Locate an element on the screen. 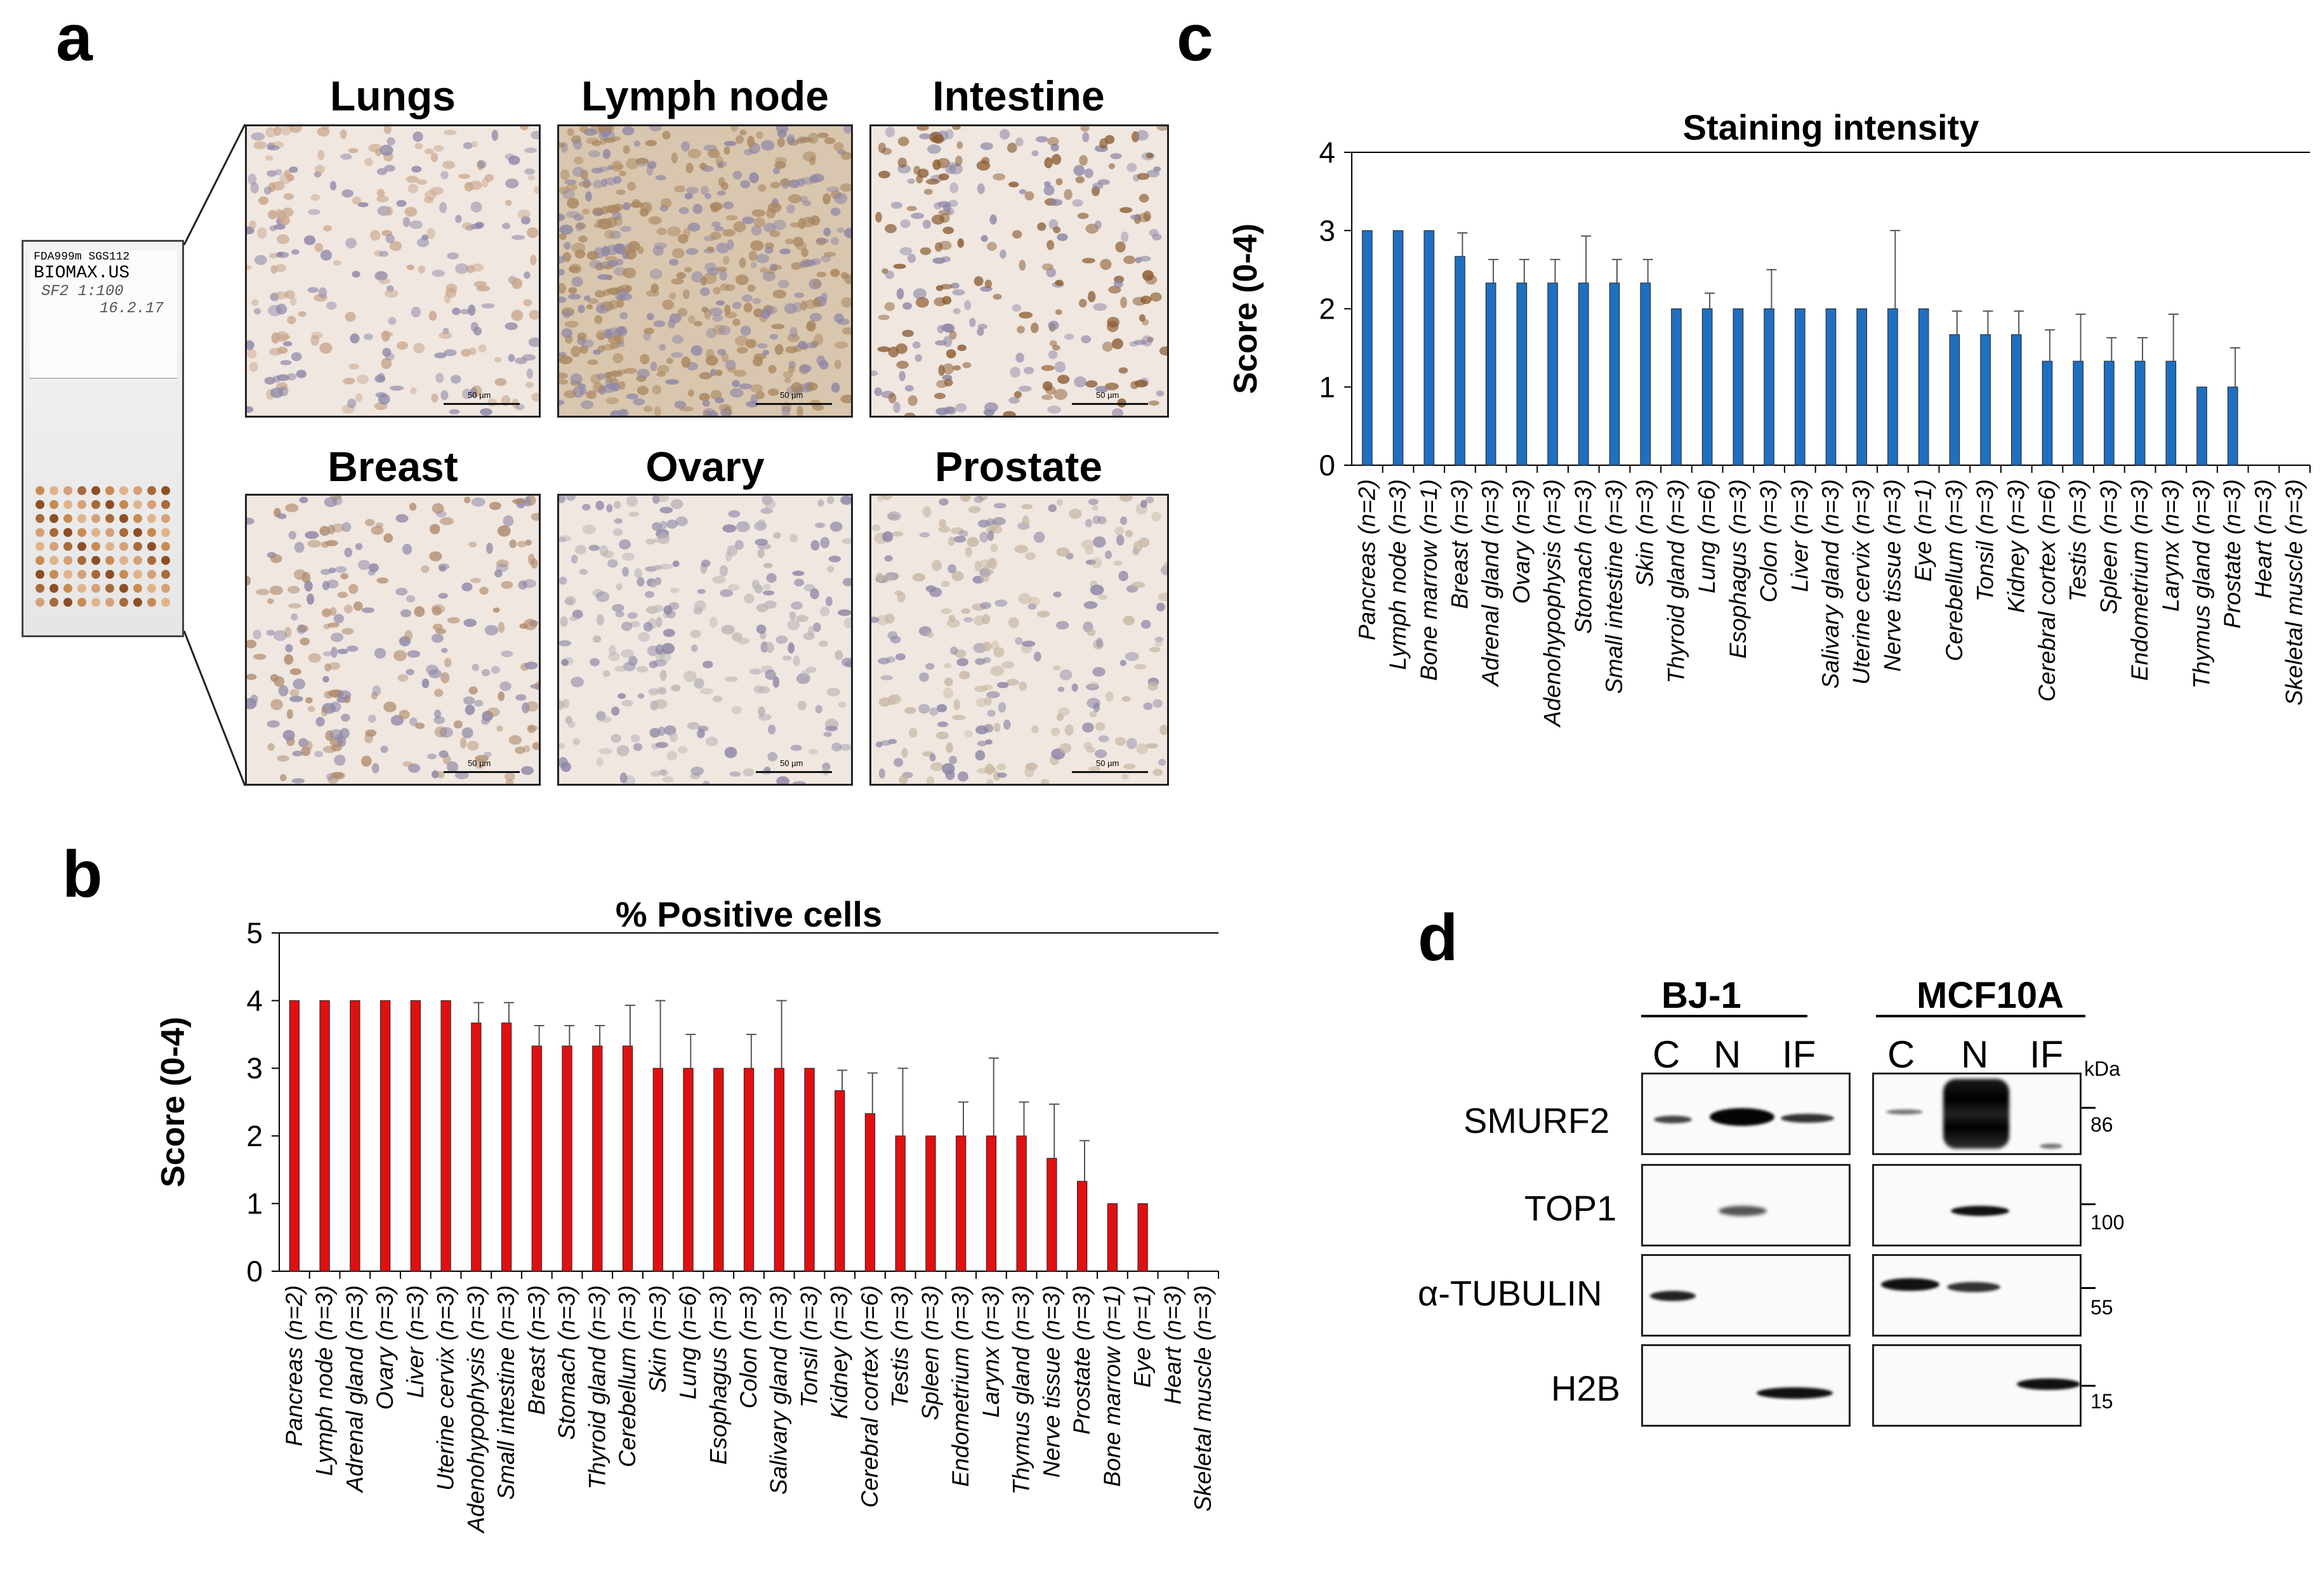 The image size is (2324, 1586). marker-tick is located at coordinates (2089, 1288).